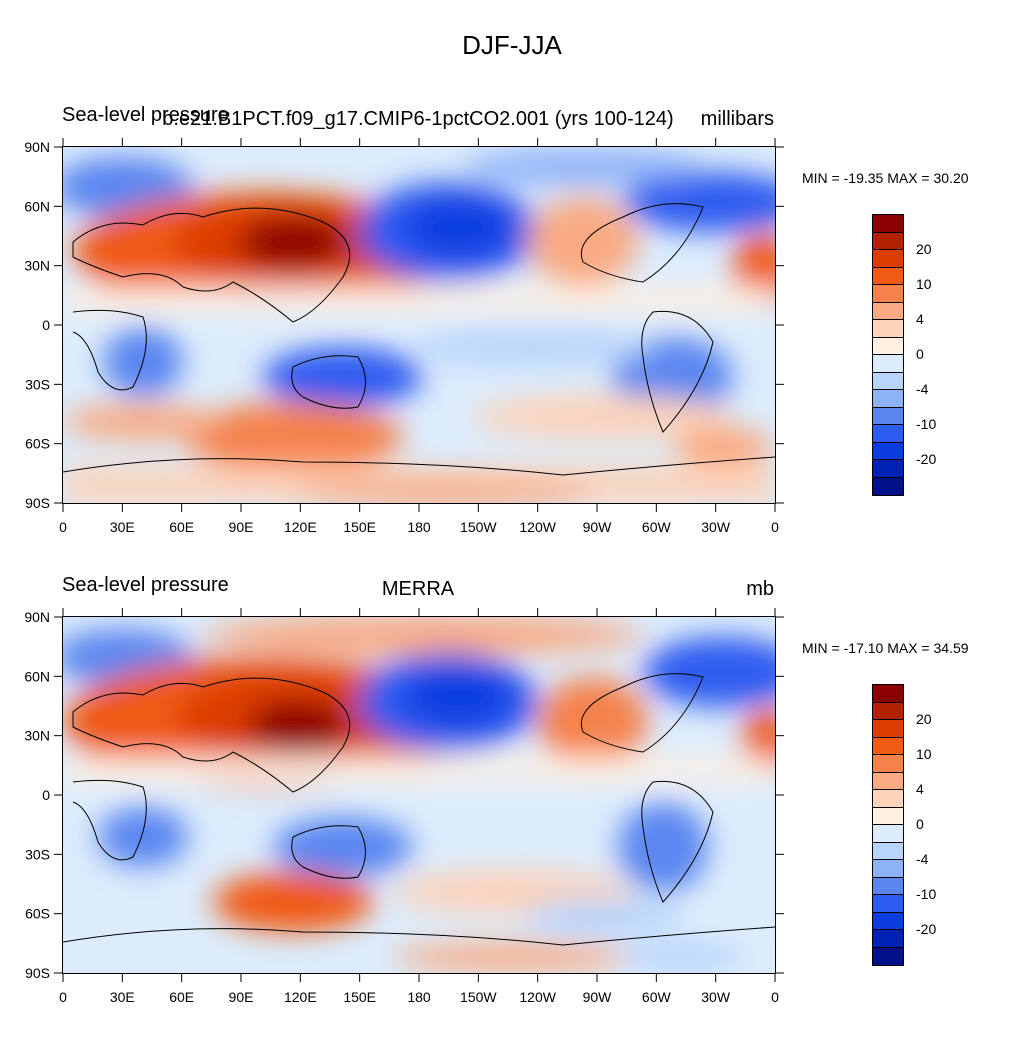 The width and height of the screenshot is (1024, 1050). What do you see at coordinates (37, 736) in the screenshot?
I see `lat-tick-label: 30N` at bounding box center [37, 736].